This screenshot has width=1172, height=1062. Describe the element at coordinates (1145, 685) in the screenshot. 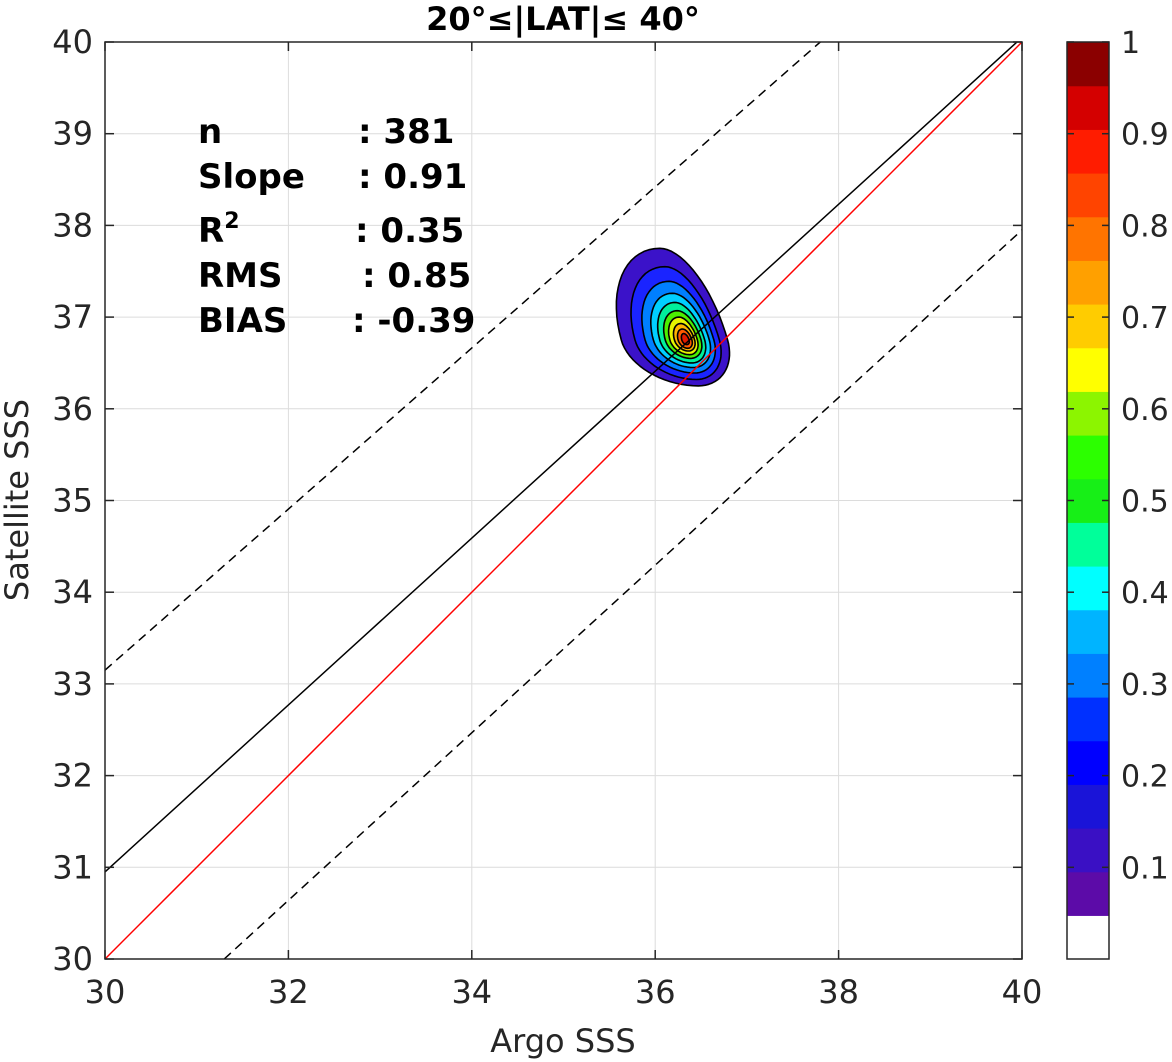

I see `colorbar-tick-label: 0.3` at that location.